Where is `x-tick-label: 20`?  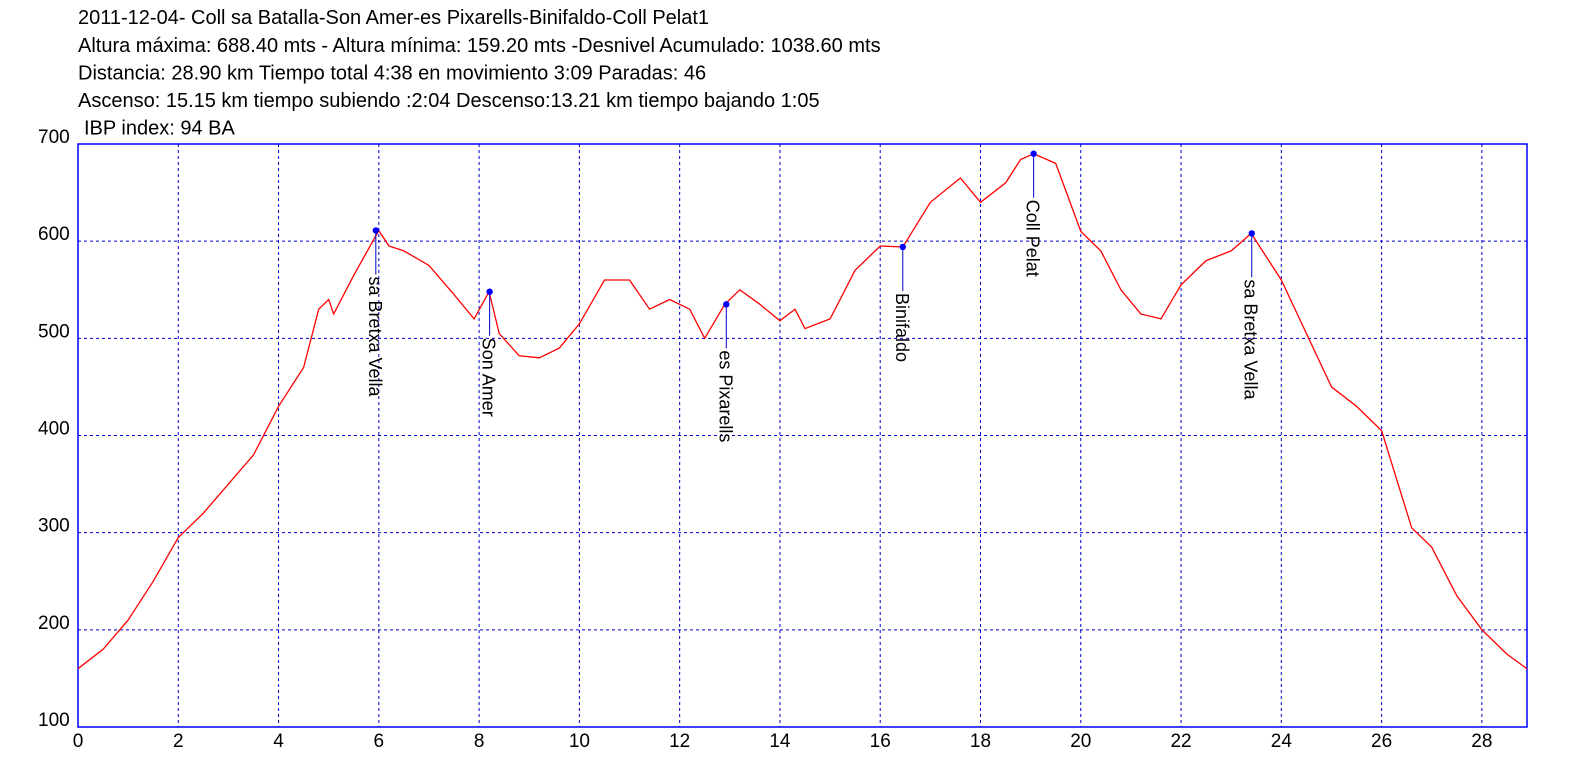
x-tick-label: 20 is located at coordinates (1080, 741).